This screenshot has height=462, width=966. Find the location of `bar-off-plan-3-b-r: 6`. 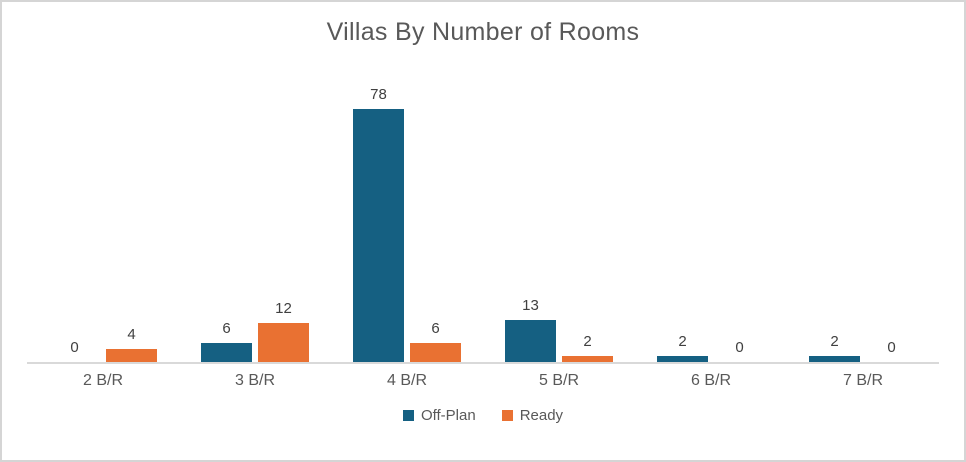

bar-off-plan-3-b-r: 6 is located at coordinates (226, 341).